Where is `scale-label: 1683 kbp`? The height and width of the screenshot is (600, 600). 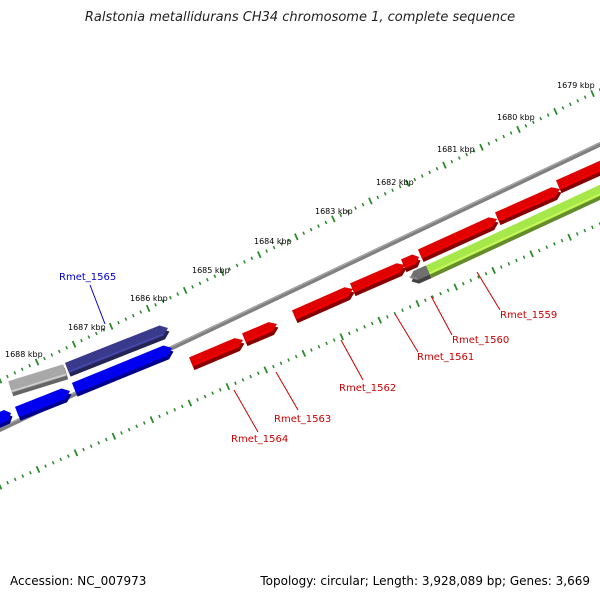
scale-label: 1683 kbp is located at coordinates (334, 211).